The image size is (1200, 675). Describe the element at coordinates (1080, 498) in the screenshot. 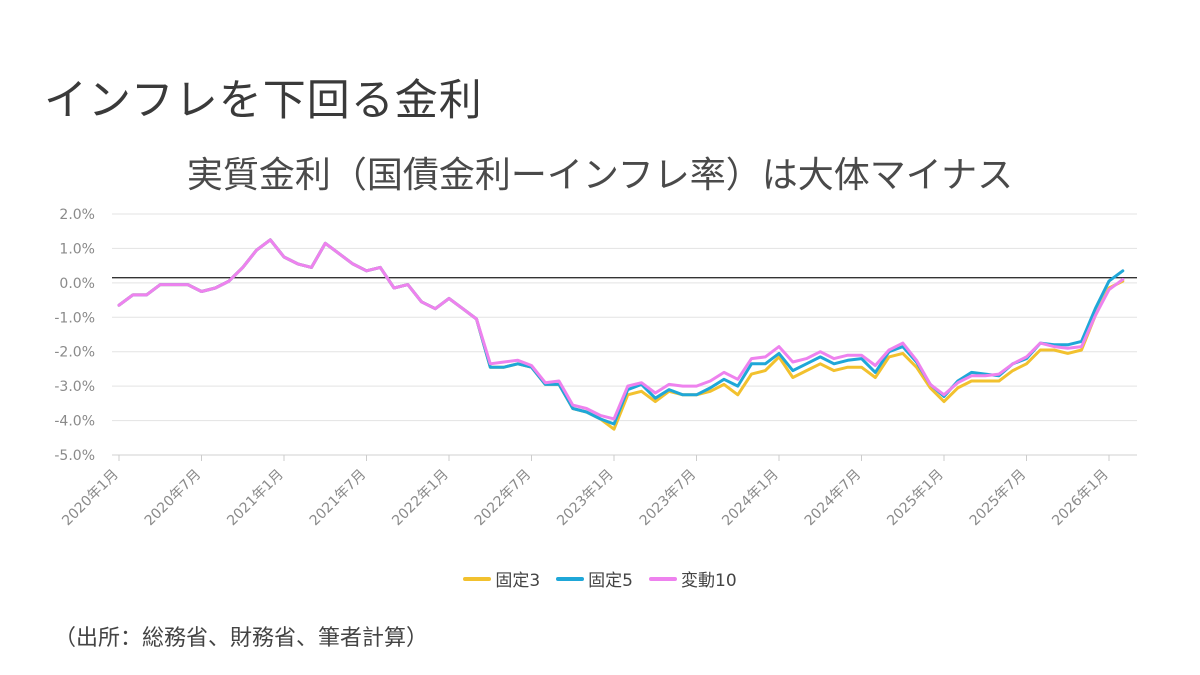

I see `x-tick-label: 2026年1月` at that location.